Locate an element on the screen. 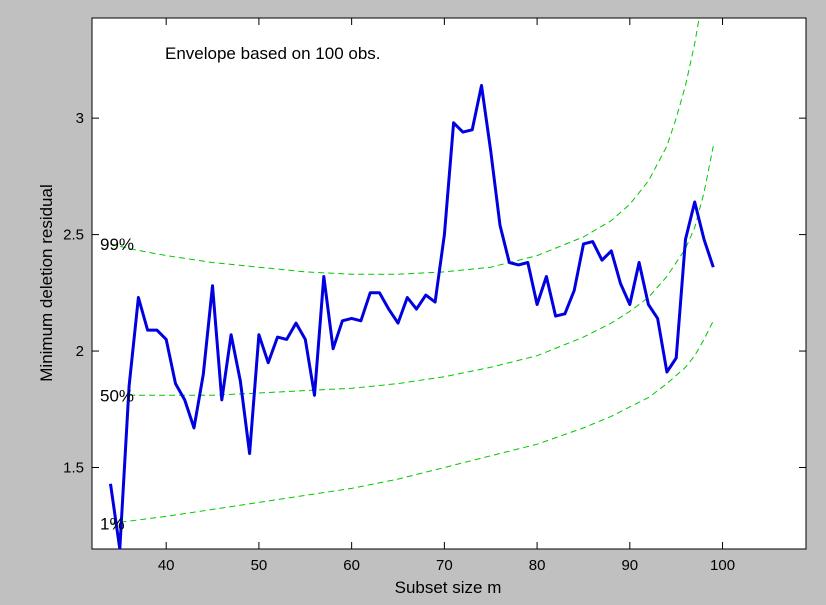 This screenshot has width=826, height=605. x-tick-label: 100 is located at coordinates (722, 565).